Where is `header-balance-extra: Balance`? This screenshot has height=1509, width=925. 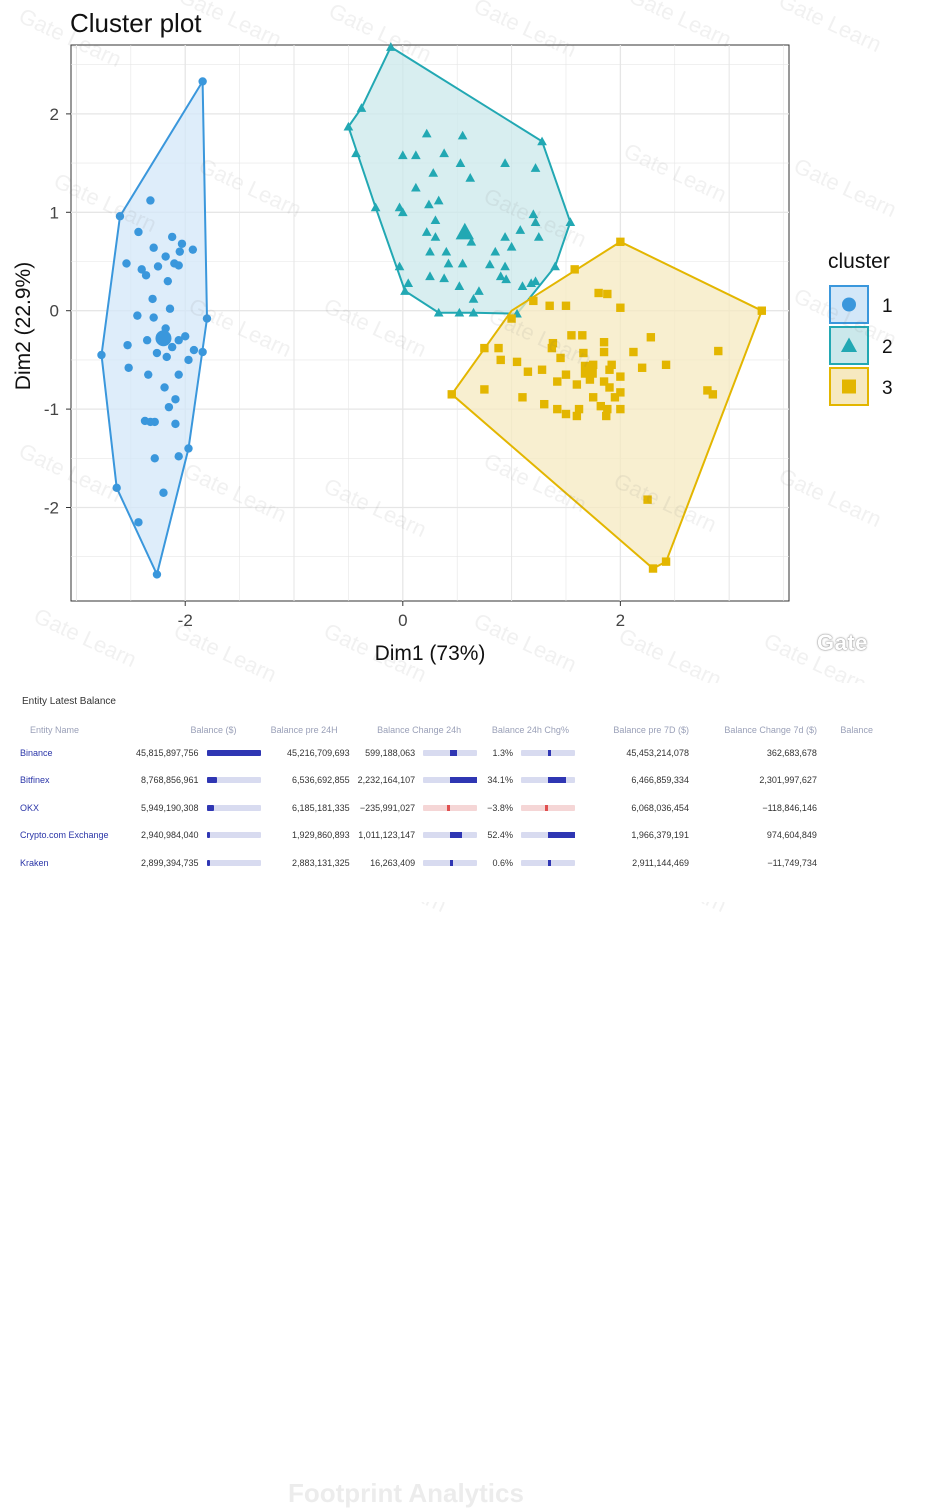 header-balance-extra: Balance is located at coordinates (856, 730).